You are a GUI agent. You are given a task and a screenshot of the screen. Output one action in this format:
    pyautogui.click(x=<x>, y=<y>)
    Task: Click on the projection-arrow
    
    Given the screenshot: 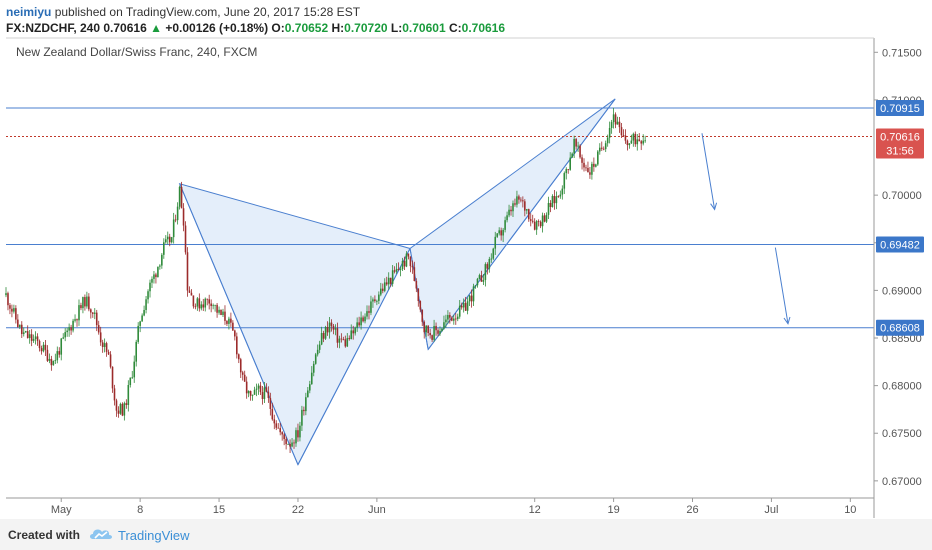 What is the action you would take?
    pyautogui.click(x=781, y=285)
    